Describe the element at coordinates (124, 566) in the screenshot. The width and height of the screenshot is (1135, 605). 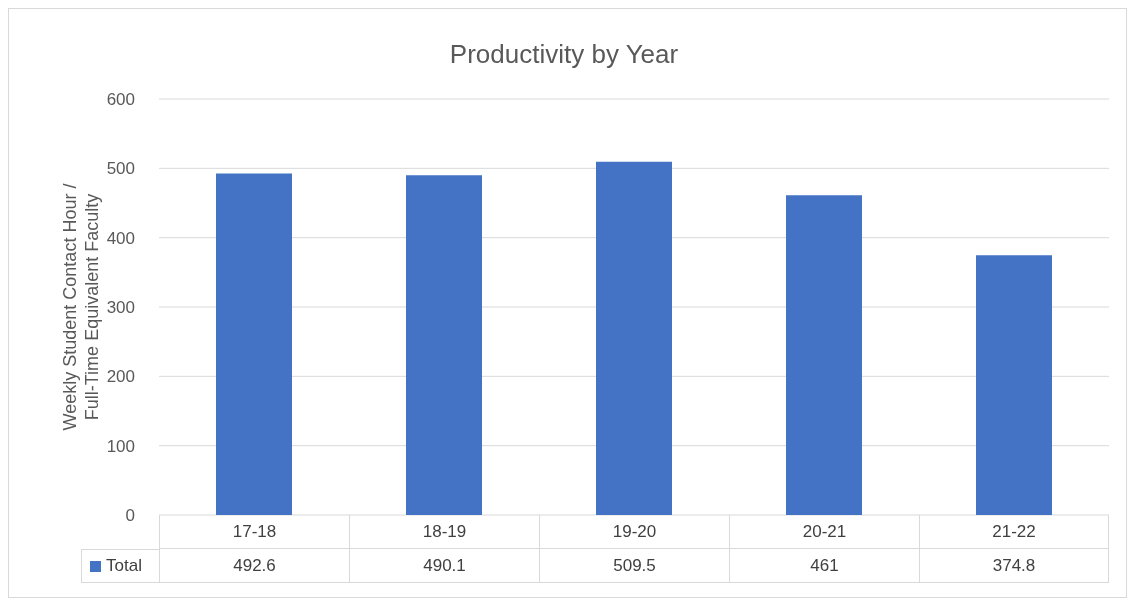
I see `legend-label: Total` at that location.